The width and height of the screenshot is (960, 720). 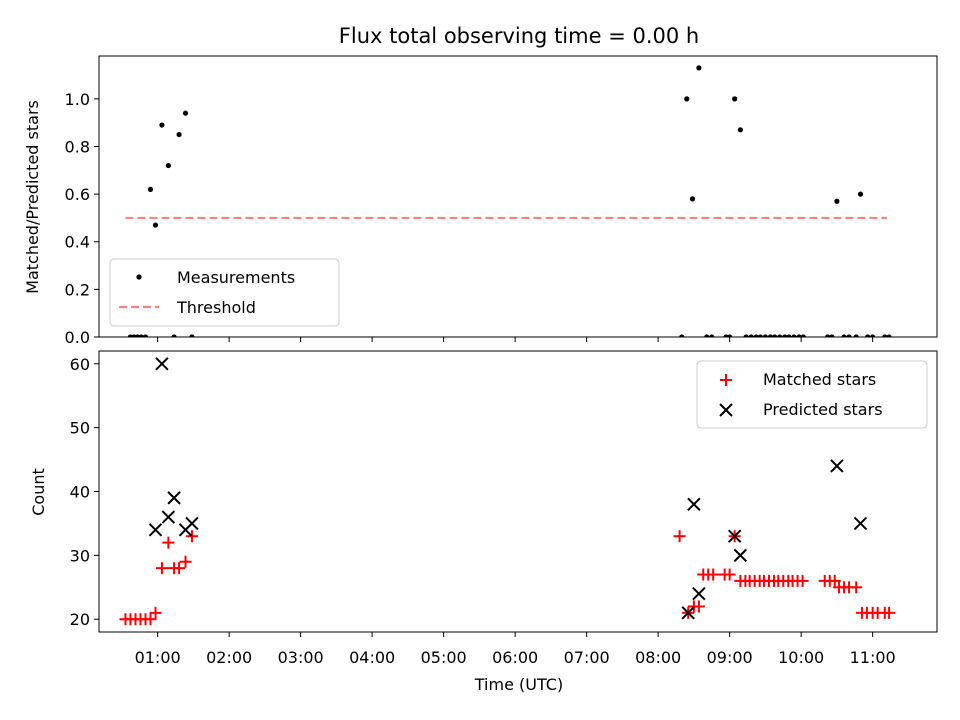 I want to click on x-tick-label: 10:00, so click(x=801, y=657).